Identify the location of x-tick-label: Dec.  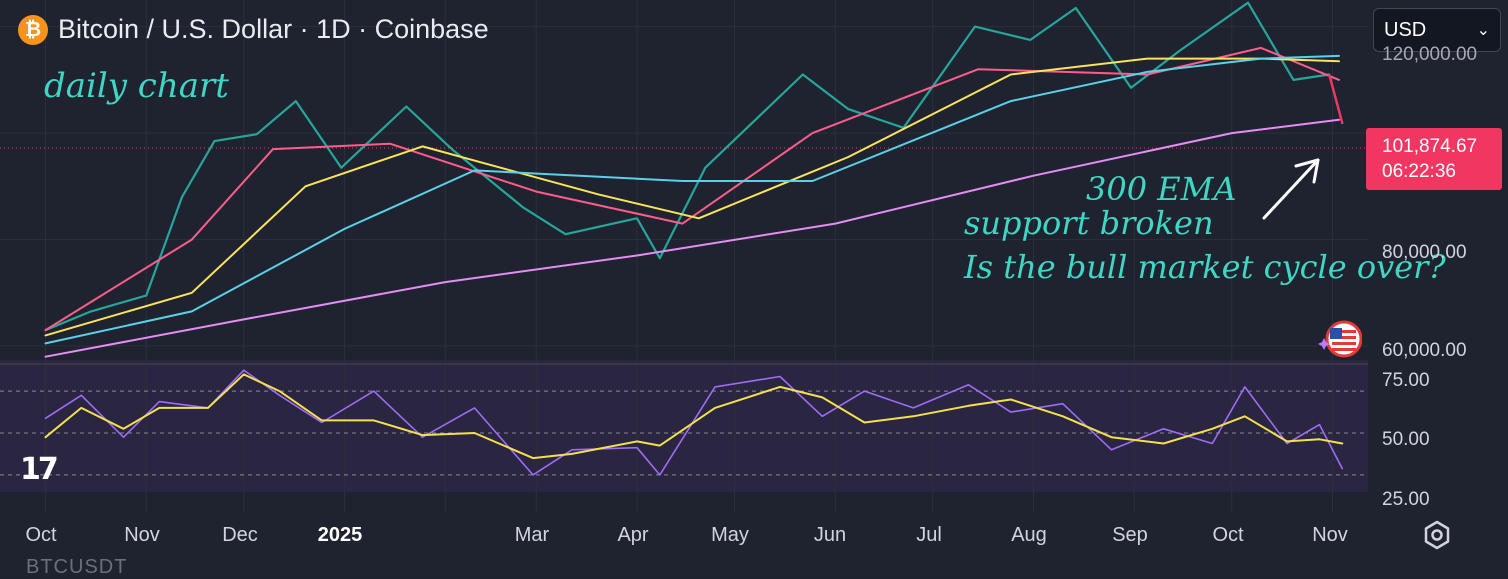
(240, 535).